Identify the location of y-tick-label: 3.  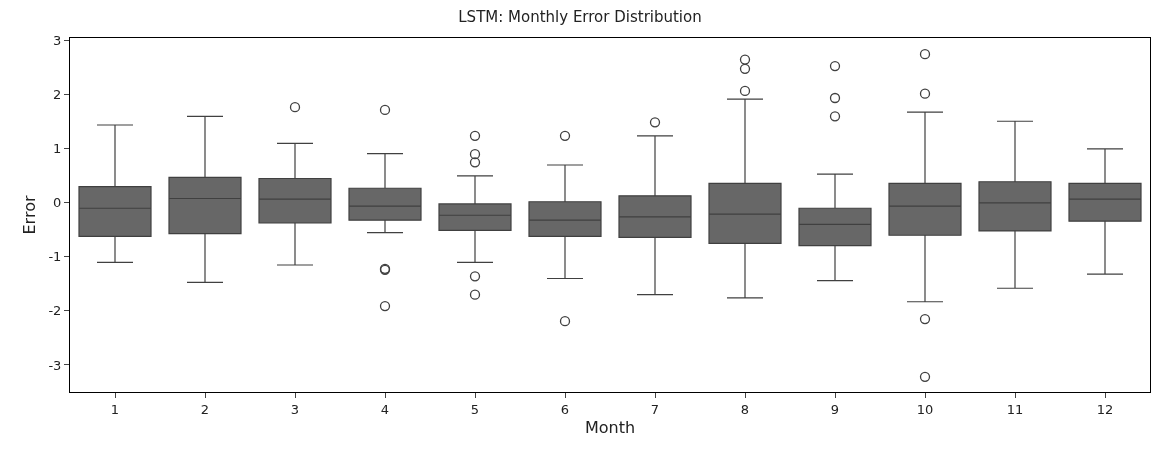
(57, 41).